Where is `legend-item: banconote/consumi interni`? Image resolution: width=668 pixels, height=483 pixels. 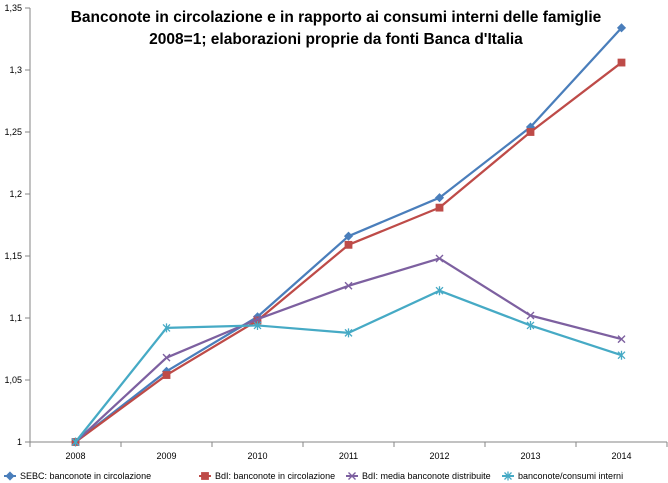 legend-item: banconote/consumi interni is located at coordinates (562, 476).